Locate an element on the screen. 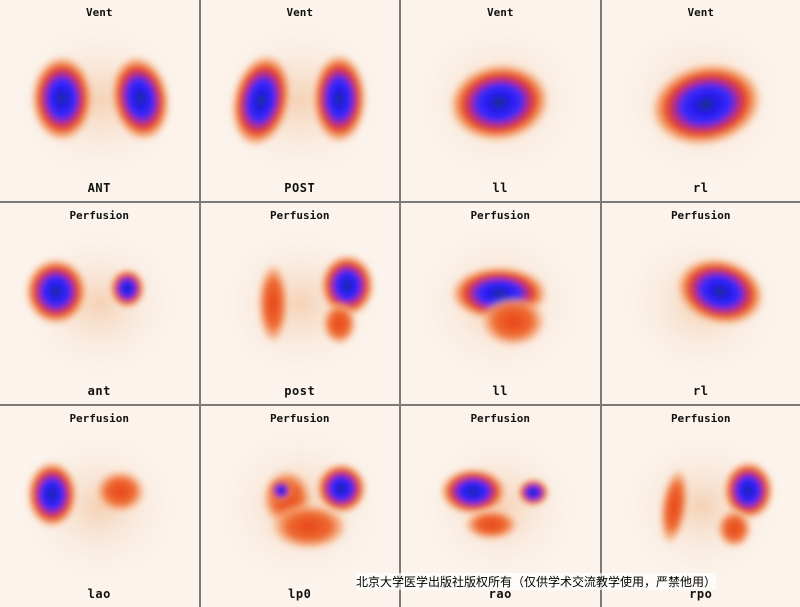 Image resolution: width=800 pixels, height=607 pixels. panel-perfusion-ant: Perfusion ant is located at coordinates (99, 303).